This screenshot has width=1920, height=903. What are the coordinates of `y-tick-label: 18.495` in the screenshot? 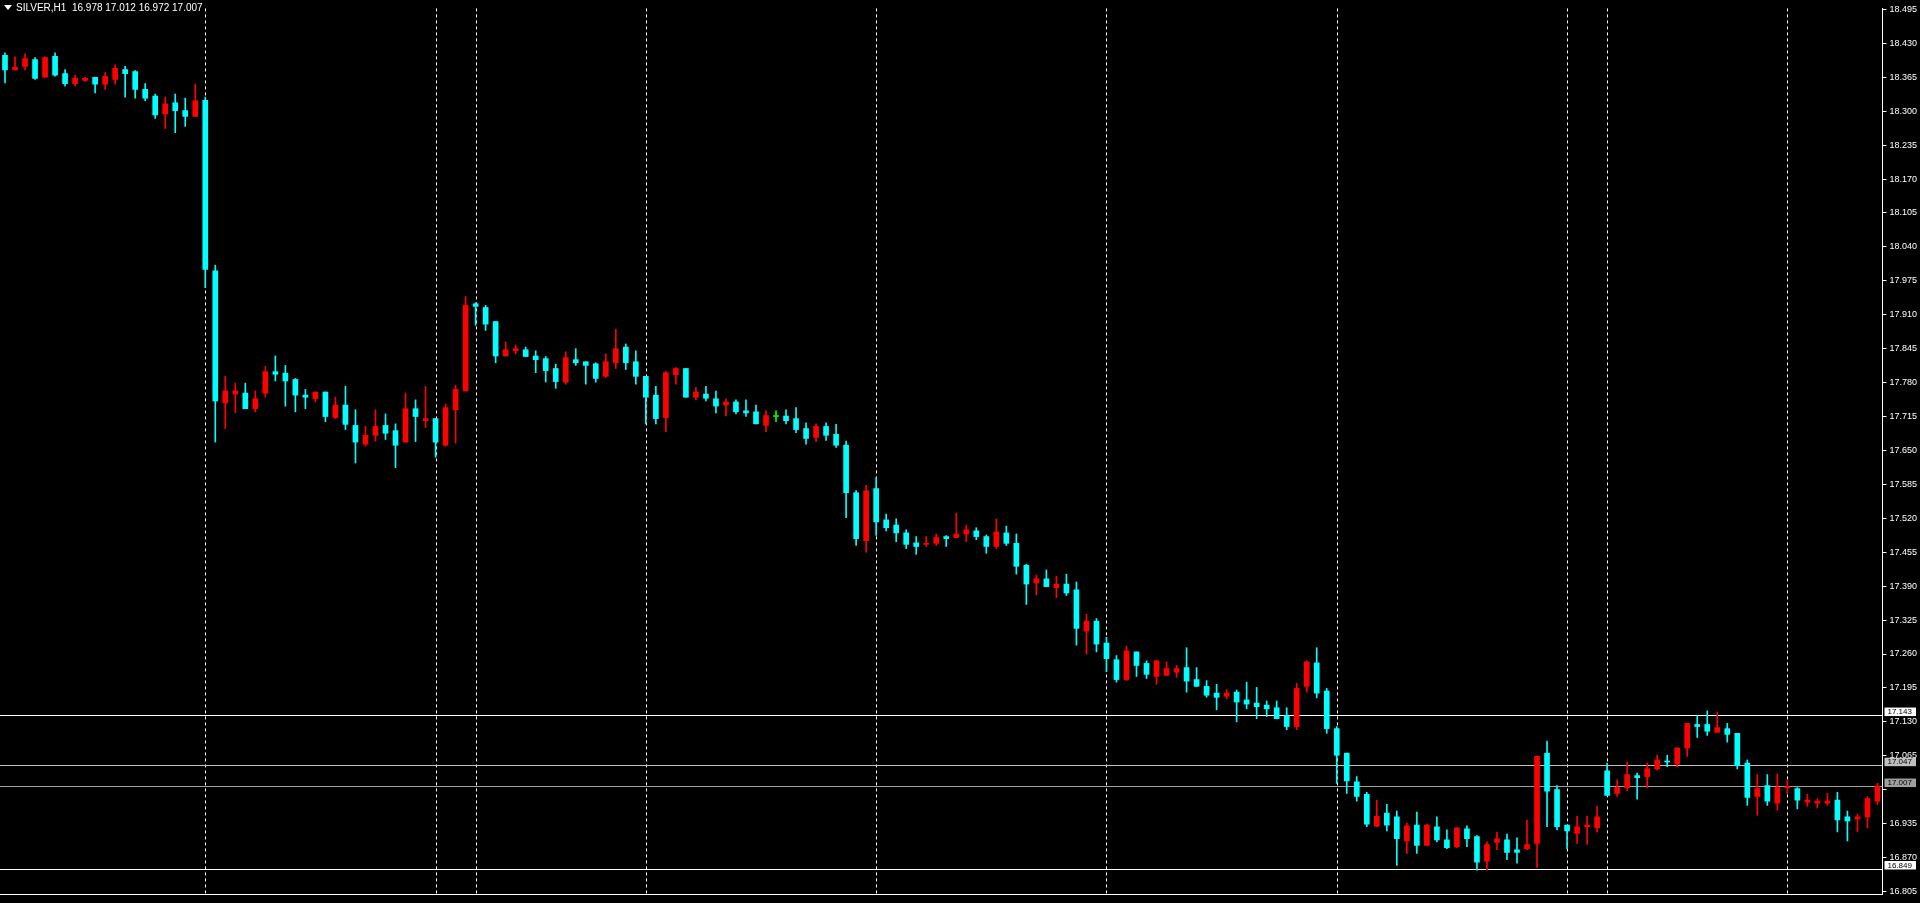 It's located at (1903, 8).